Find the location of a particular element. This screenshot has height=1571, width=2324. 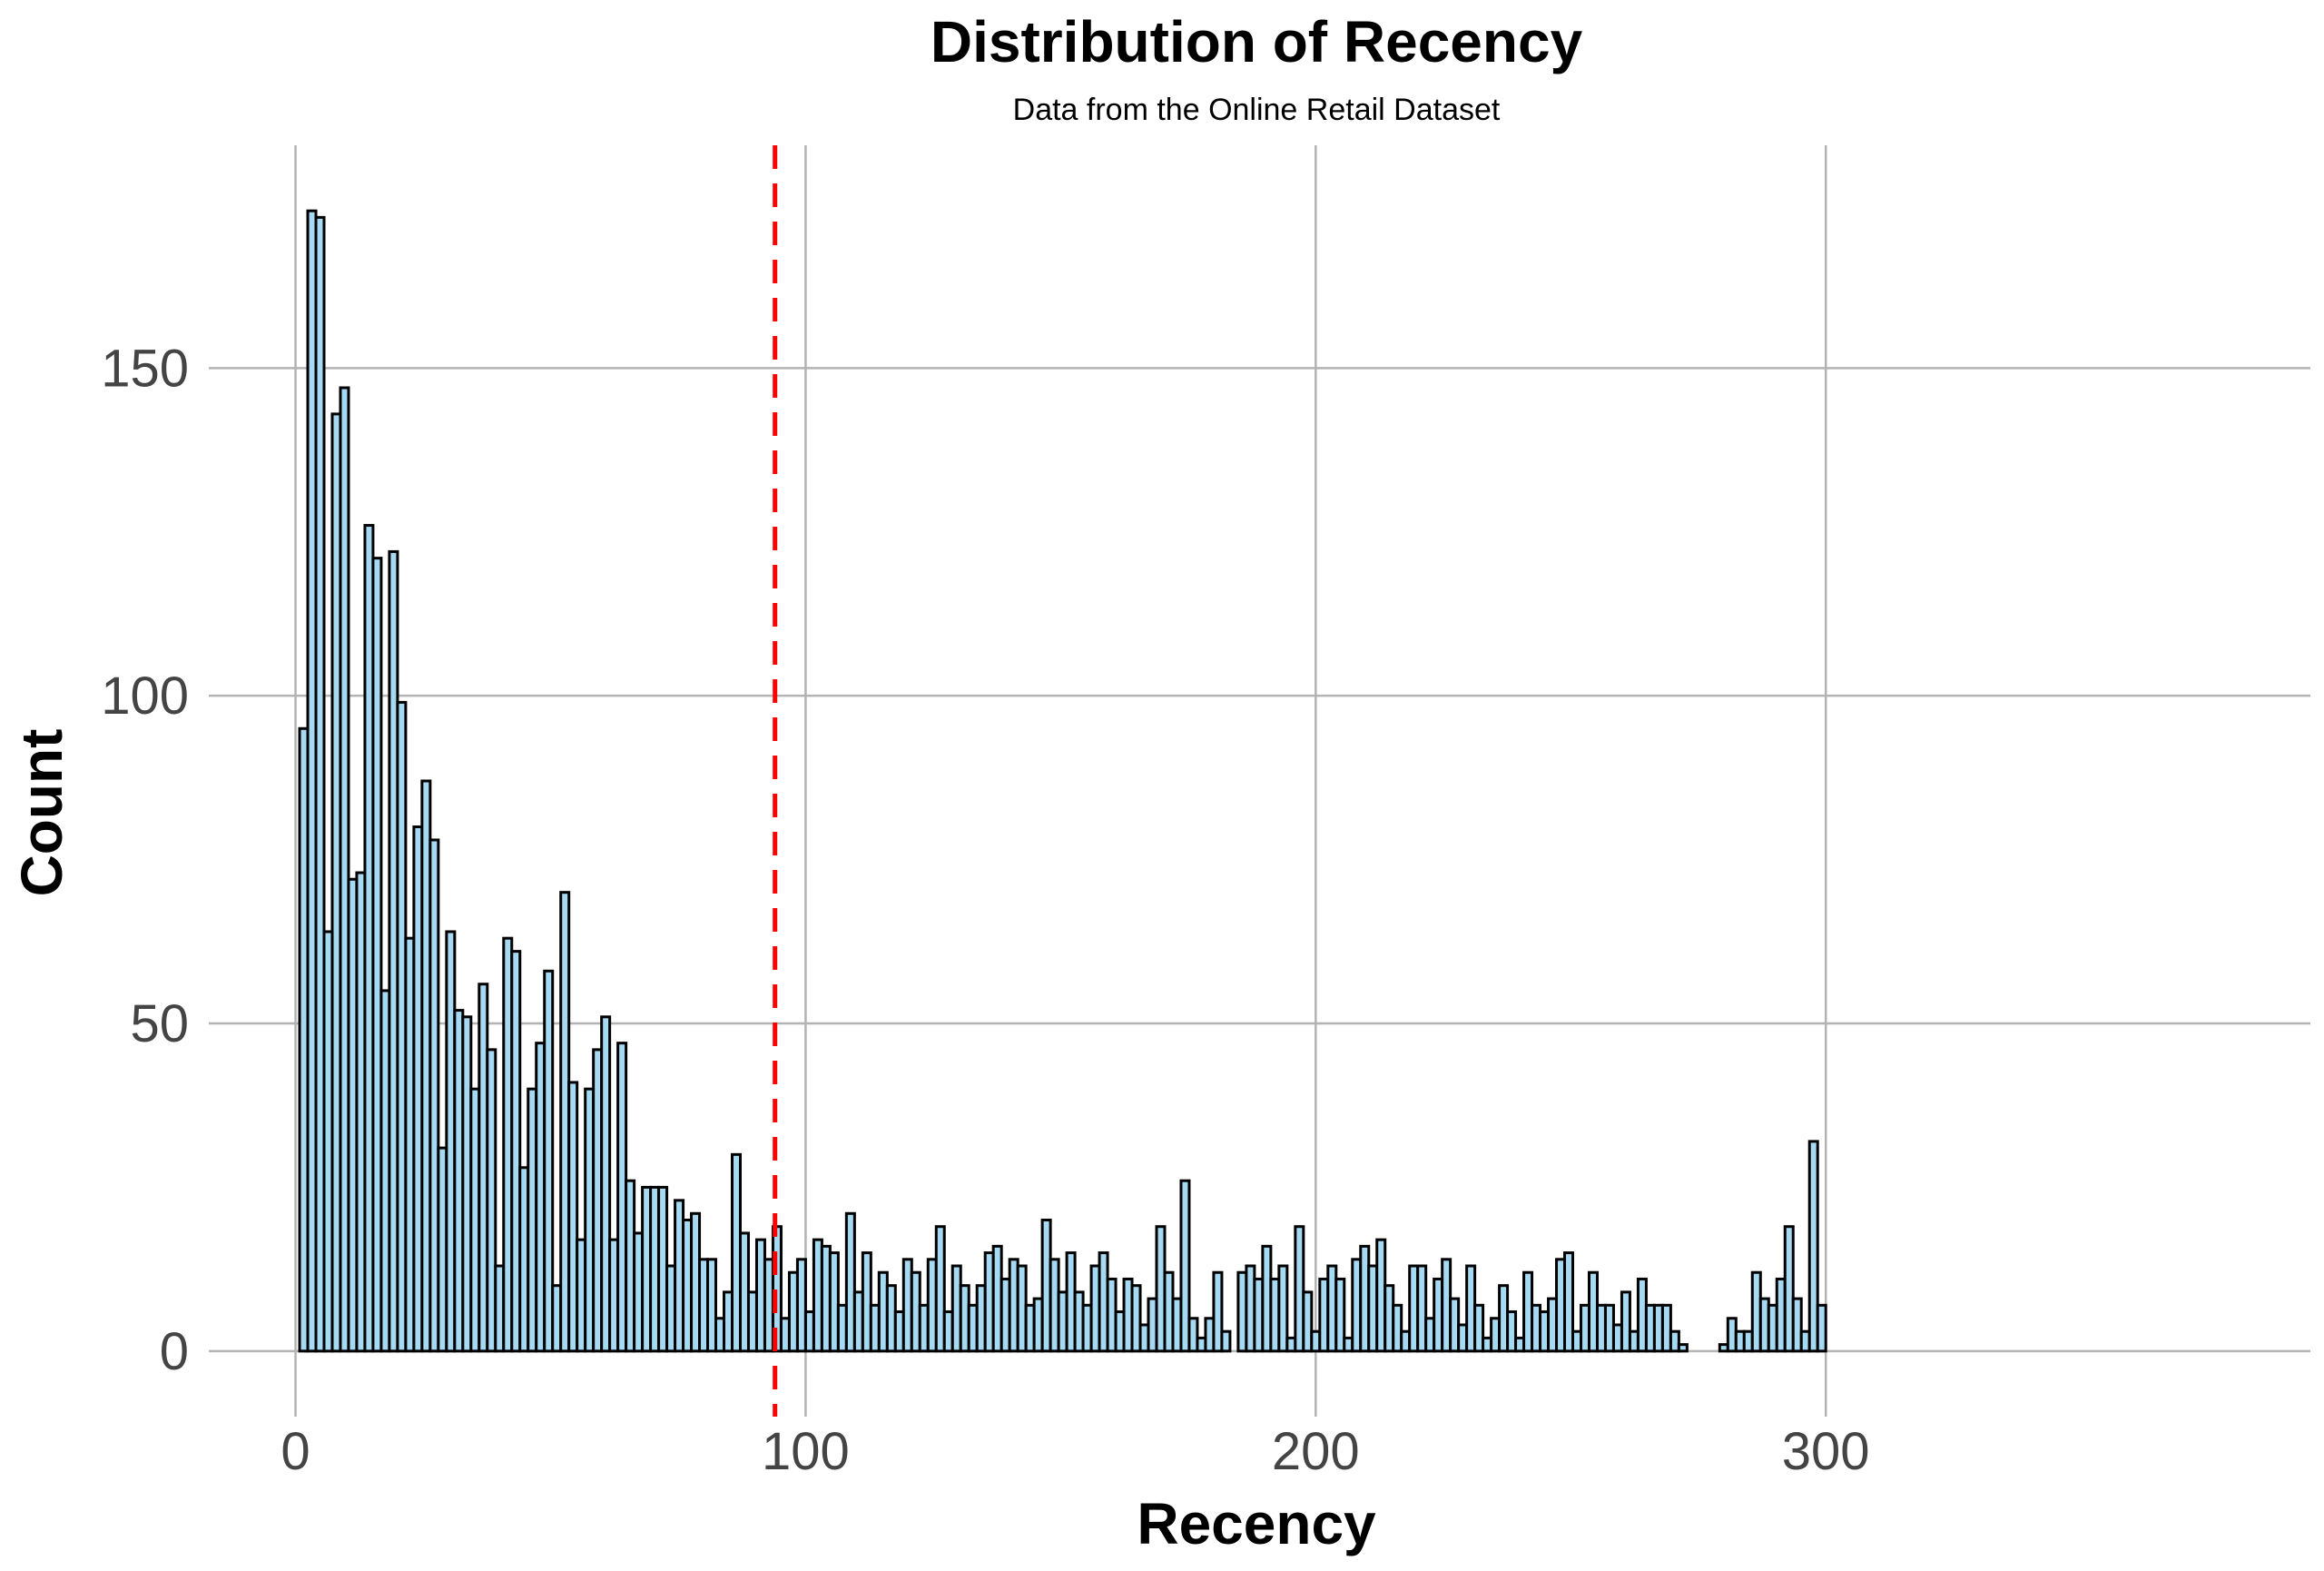

y-axis-ticks: 0 50 100 150 is located at coordinates (145, 859).